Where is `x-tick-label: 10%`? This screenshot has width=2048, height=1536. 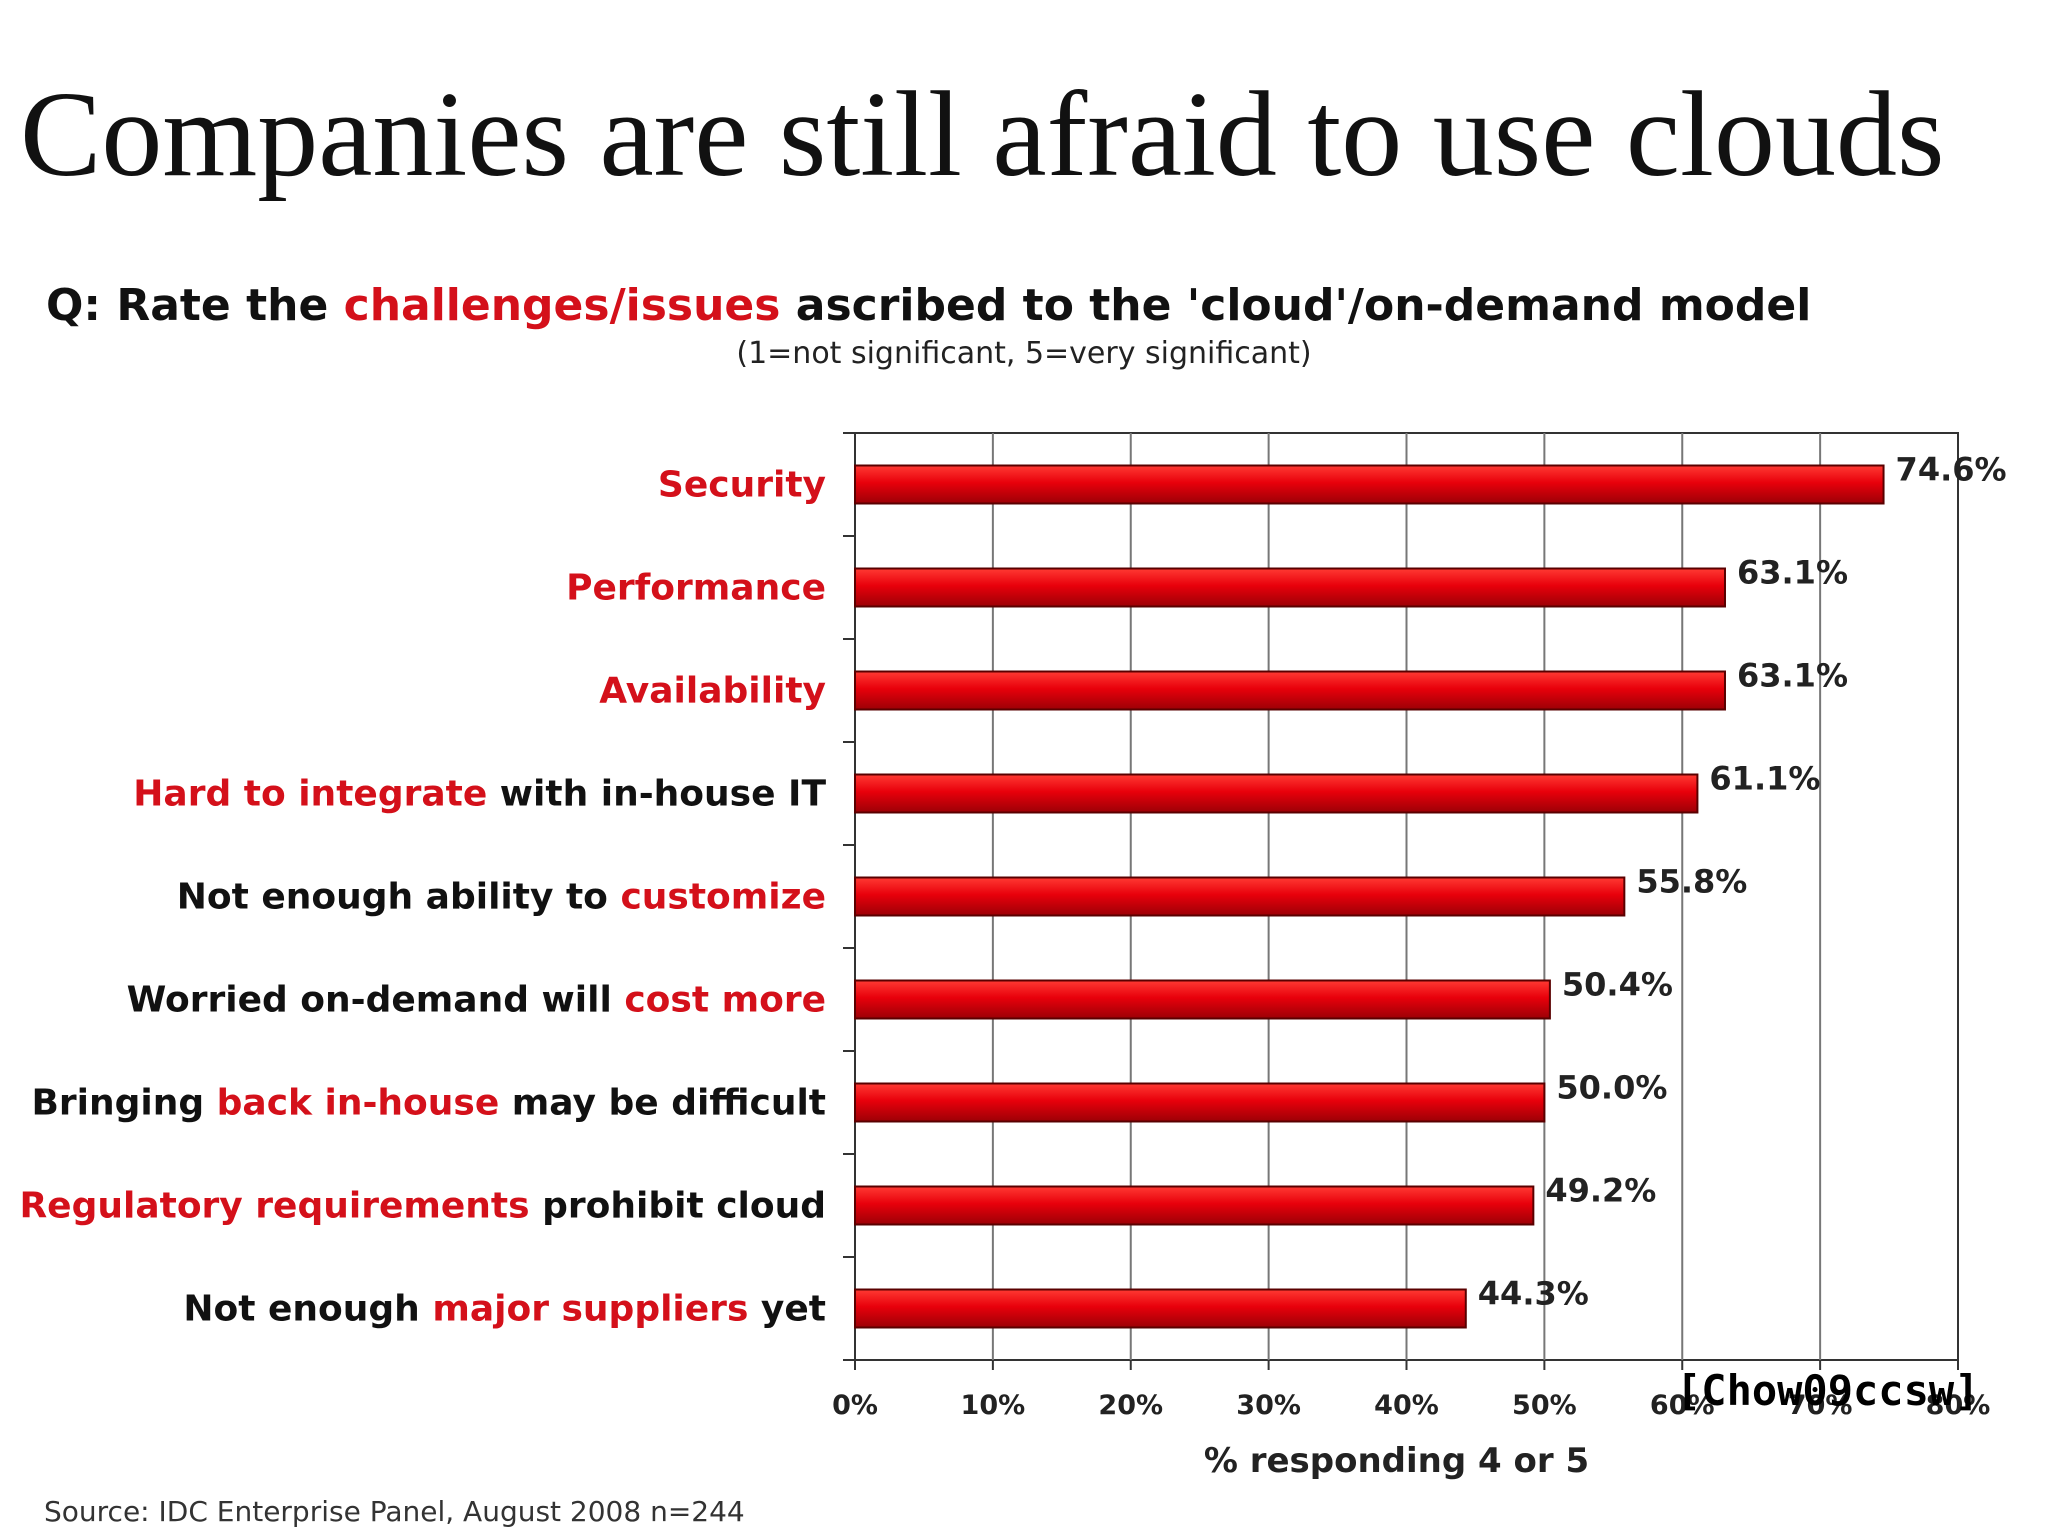 x-tick-label: 10% is located at coordinates (993, 1405).